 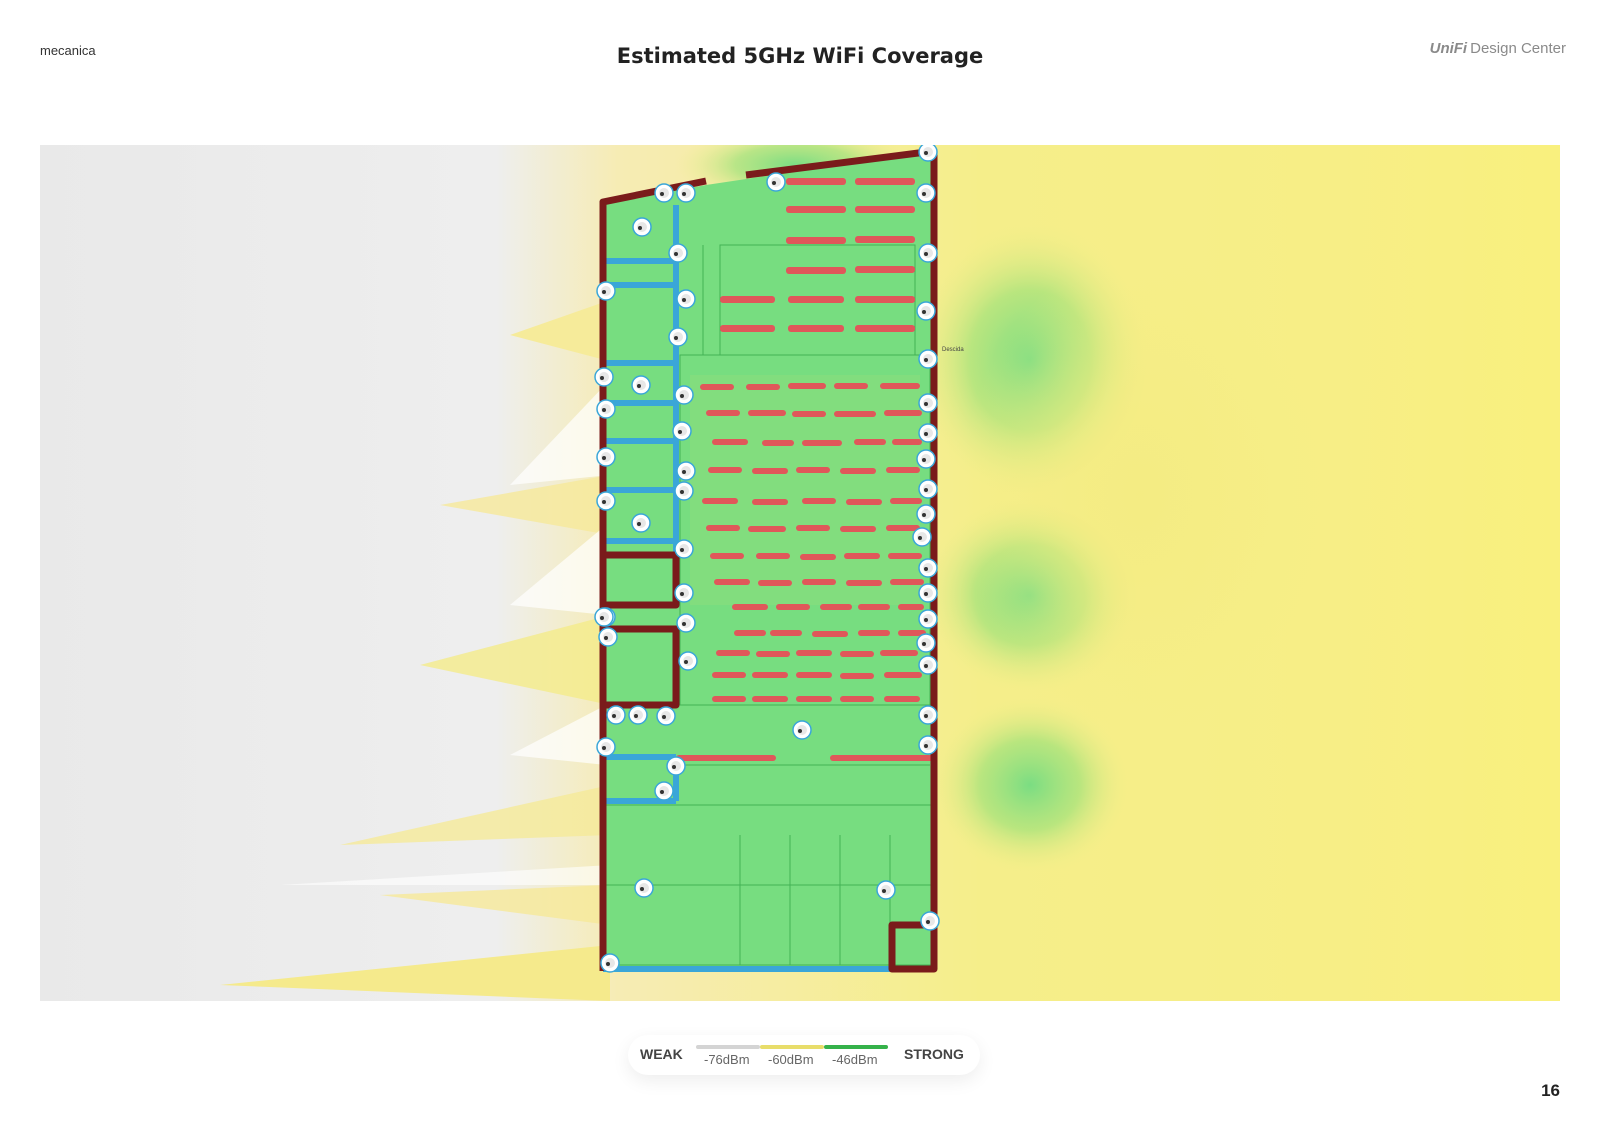 What do you see at coordinates (805, 469) in the screenshot?
I see `obstacle-rows` at bounding box center [805, 469].